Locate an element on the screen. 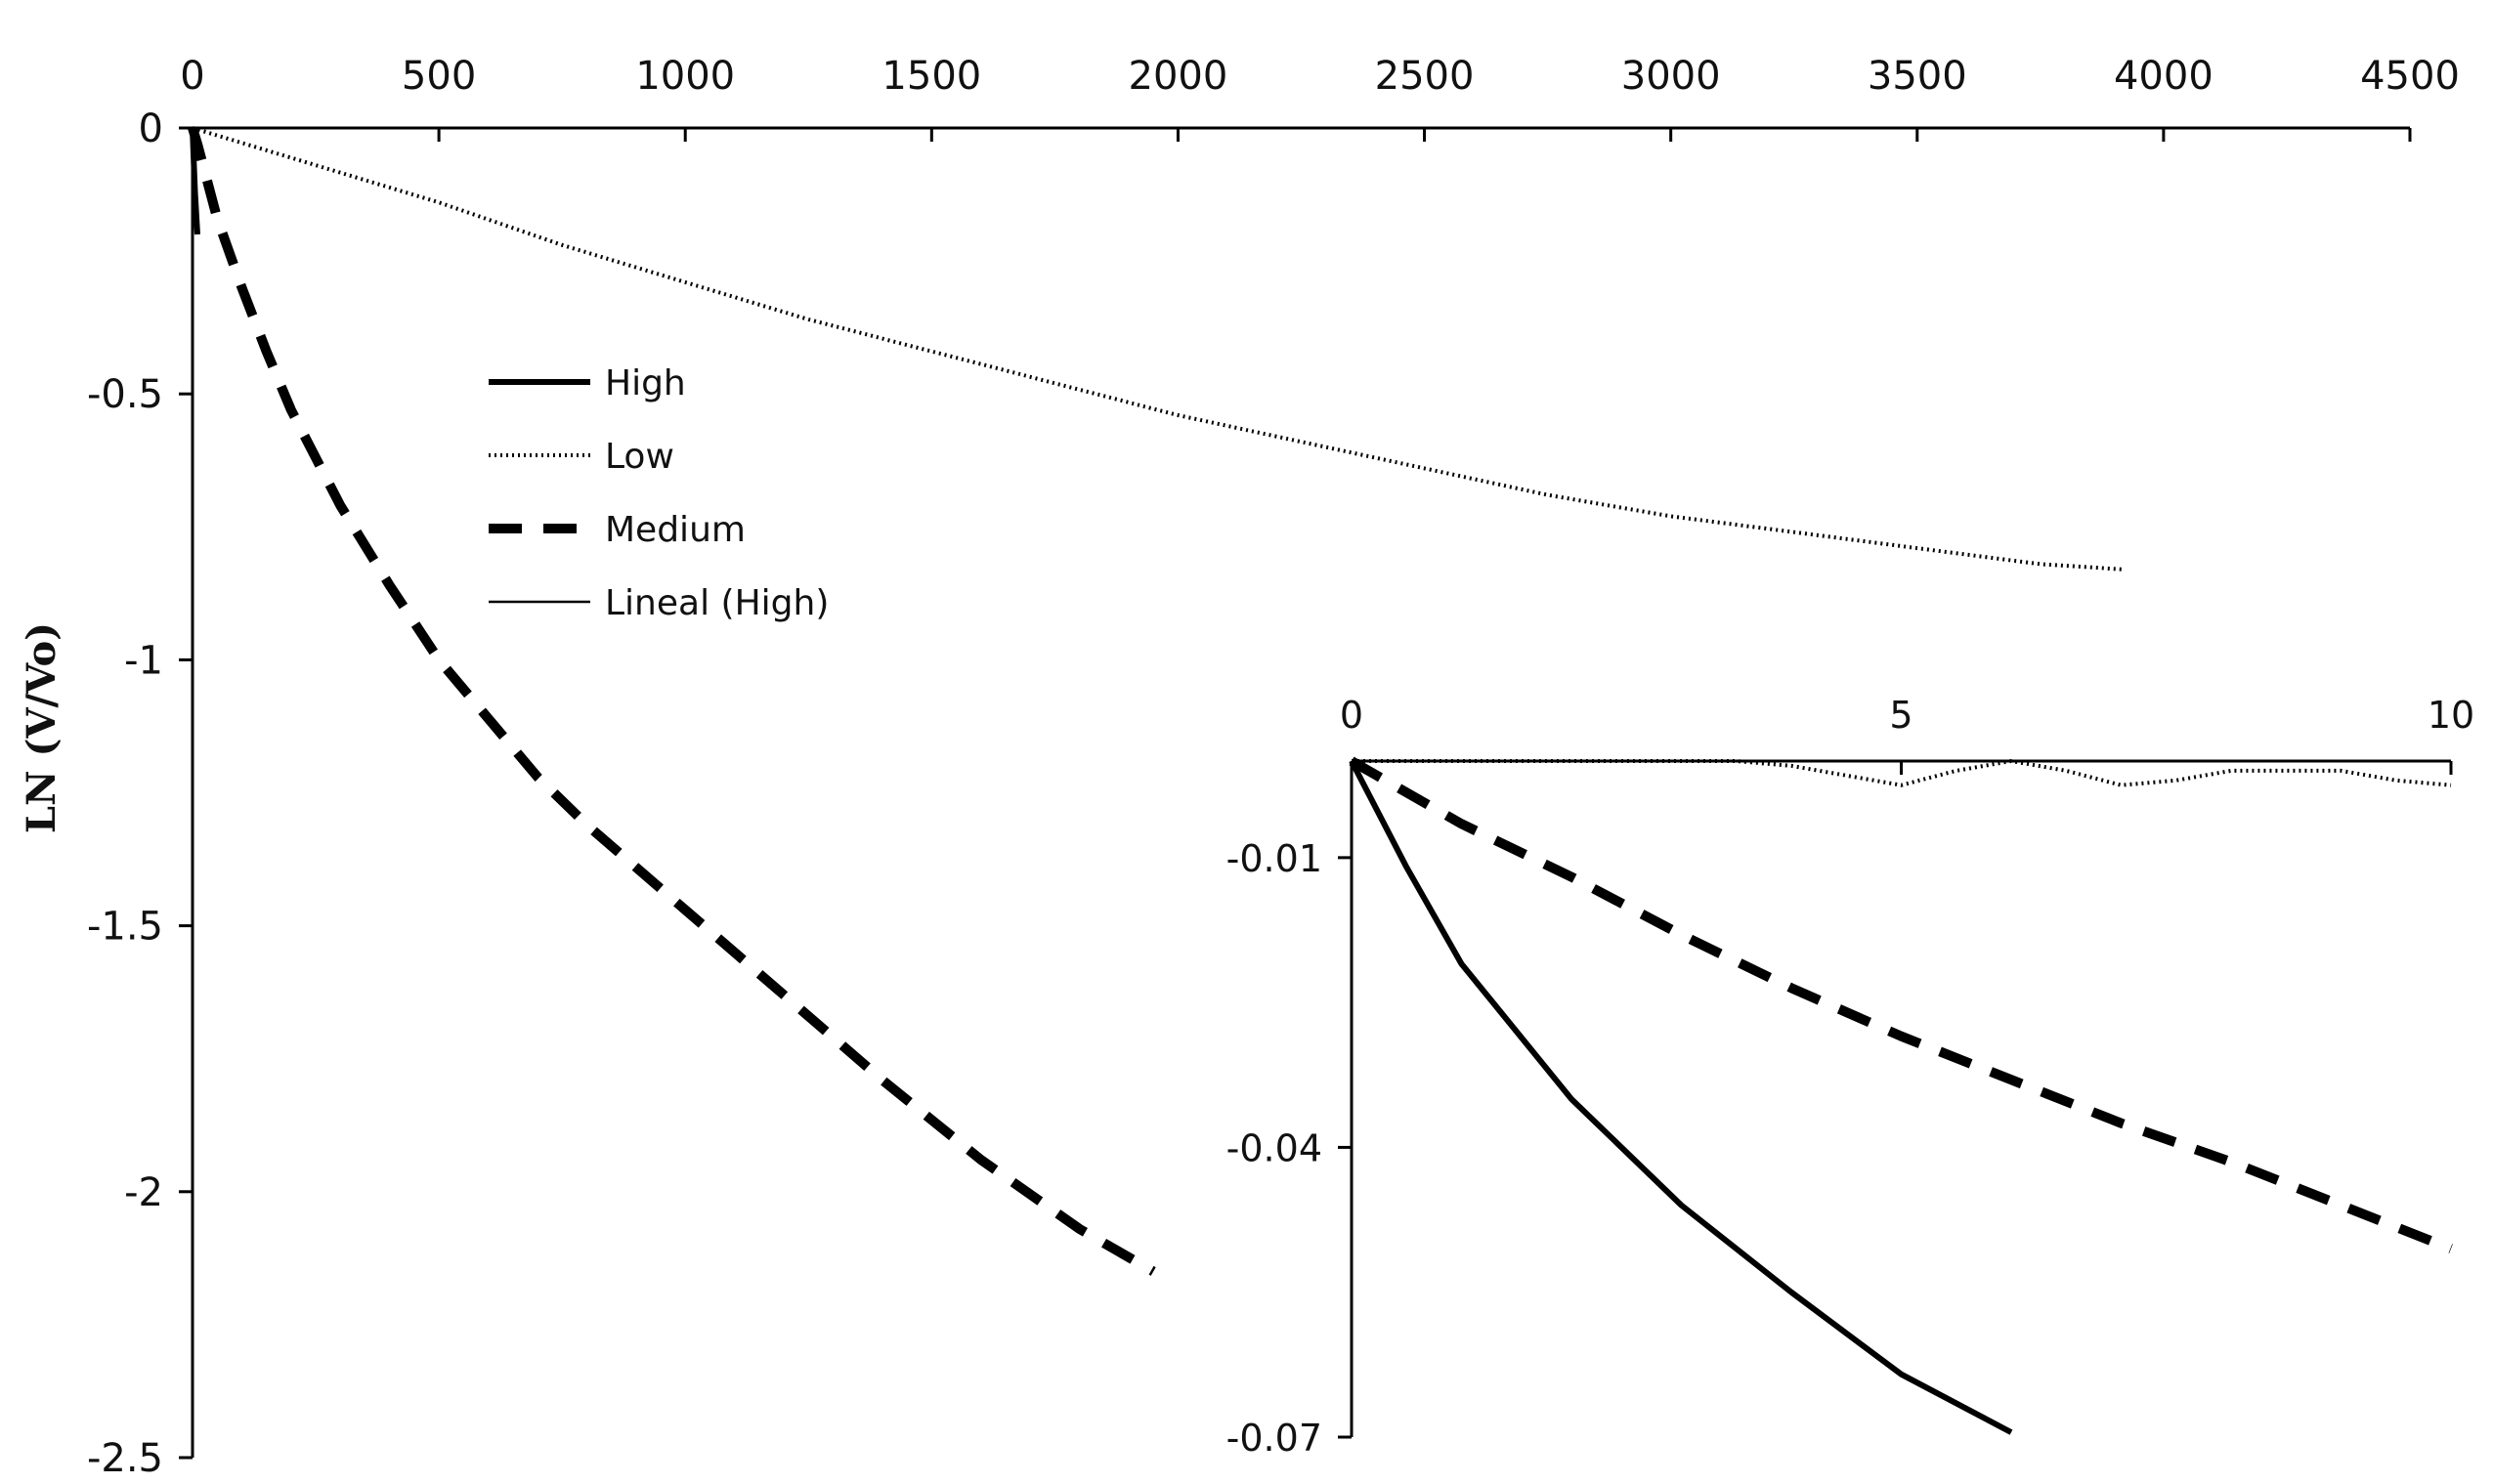 The image size is (2493, 1484). main-x-tick-label: 1500 is located at coordinates (931, 76).